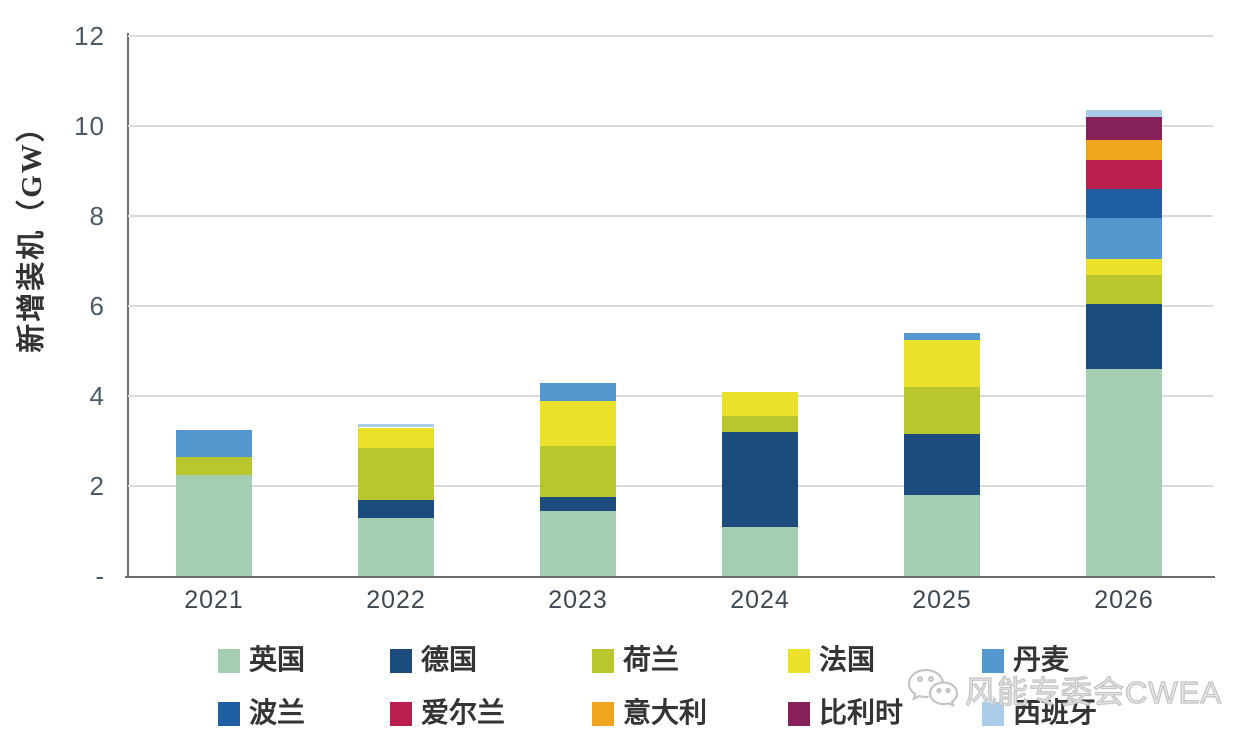 The height and width of the screenshot is (746, 1237). Describe the element at coordinates (396, 437) in the screenshot. I see `bar-segment-2022-fr` at that location.